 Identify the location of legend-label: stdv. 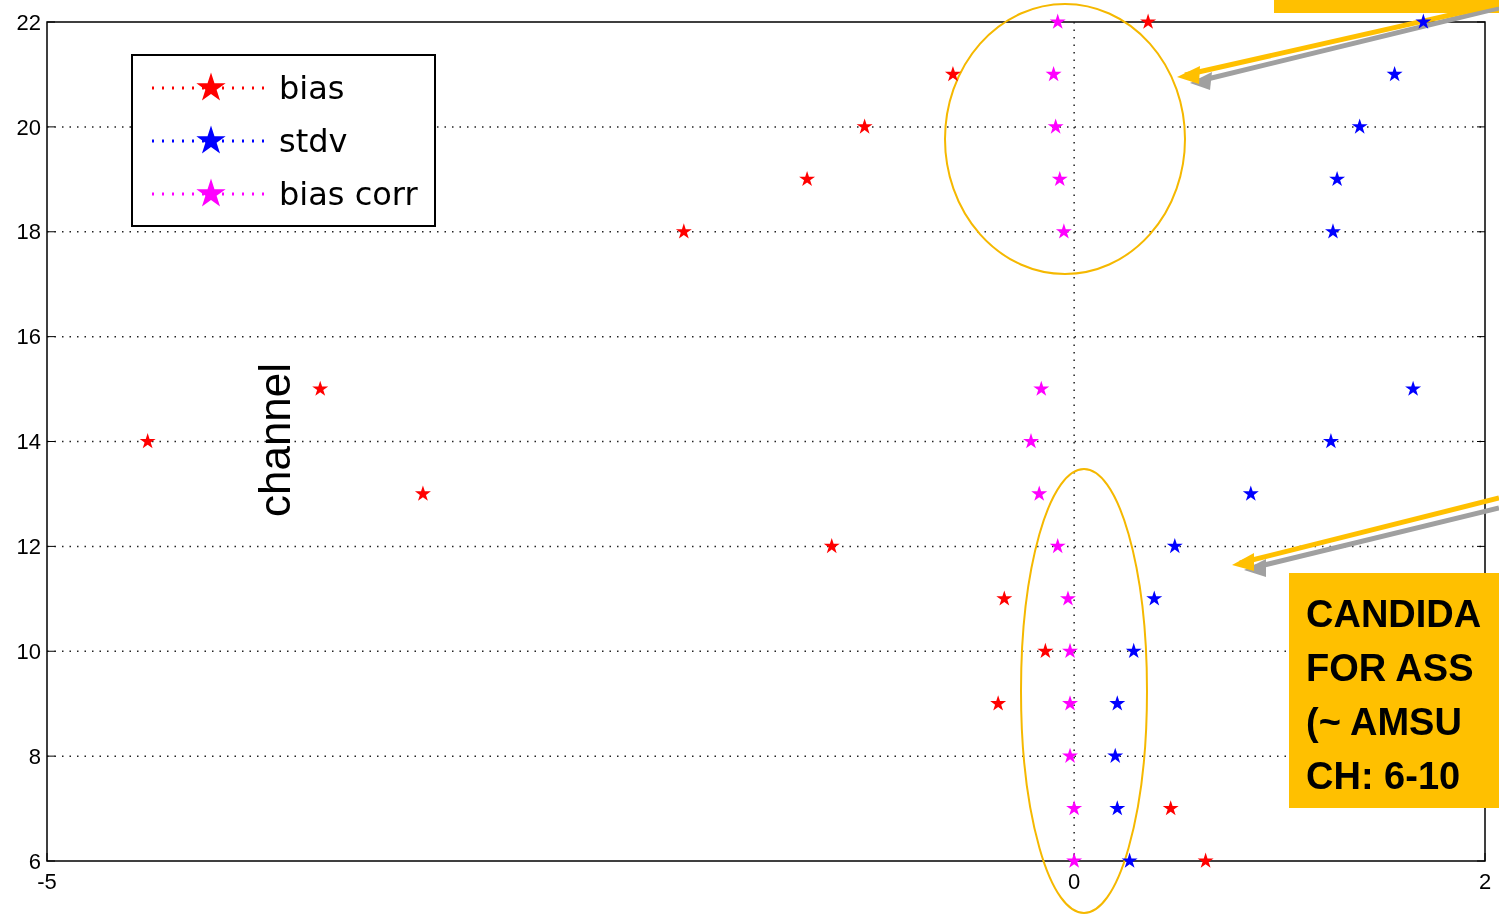
(313, 141).